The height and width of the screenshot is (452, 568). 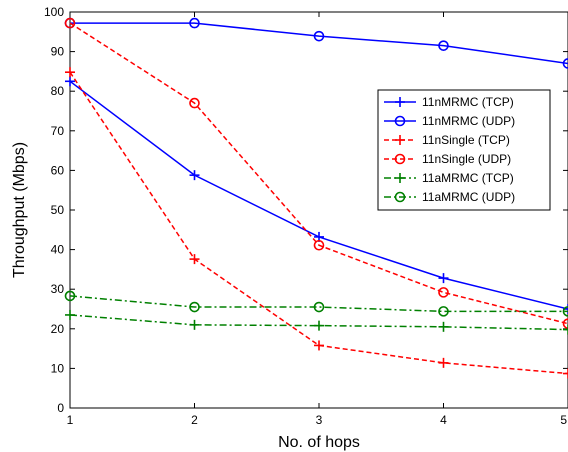 I want to click on y-tick-label: 30, so click(x=58, y=289).